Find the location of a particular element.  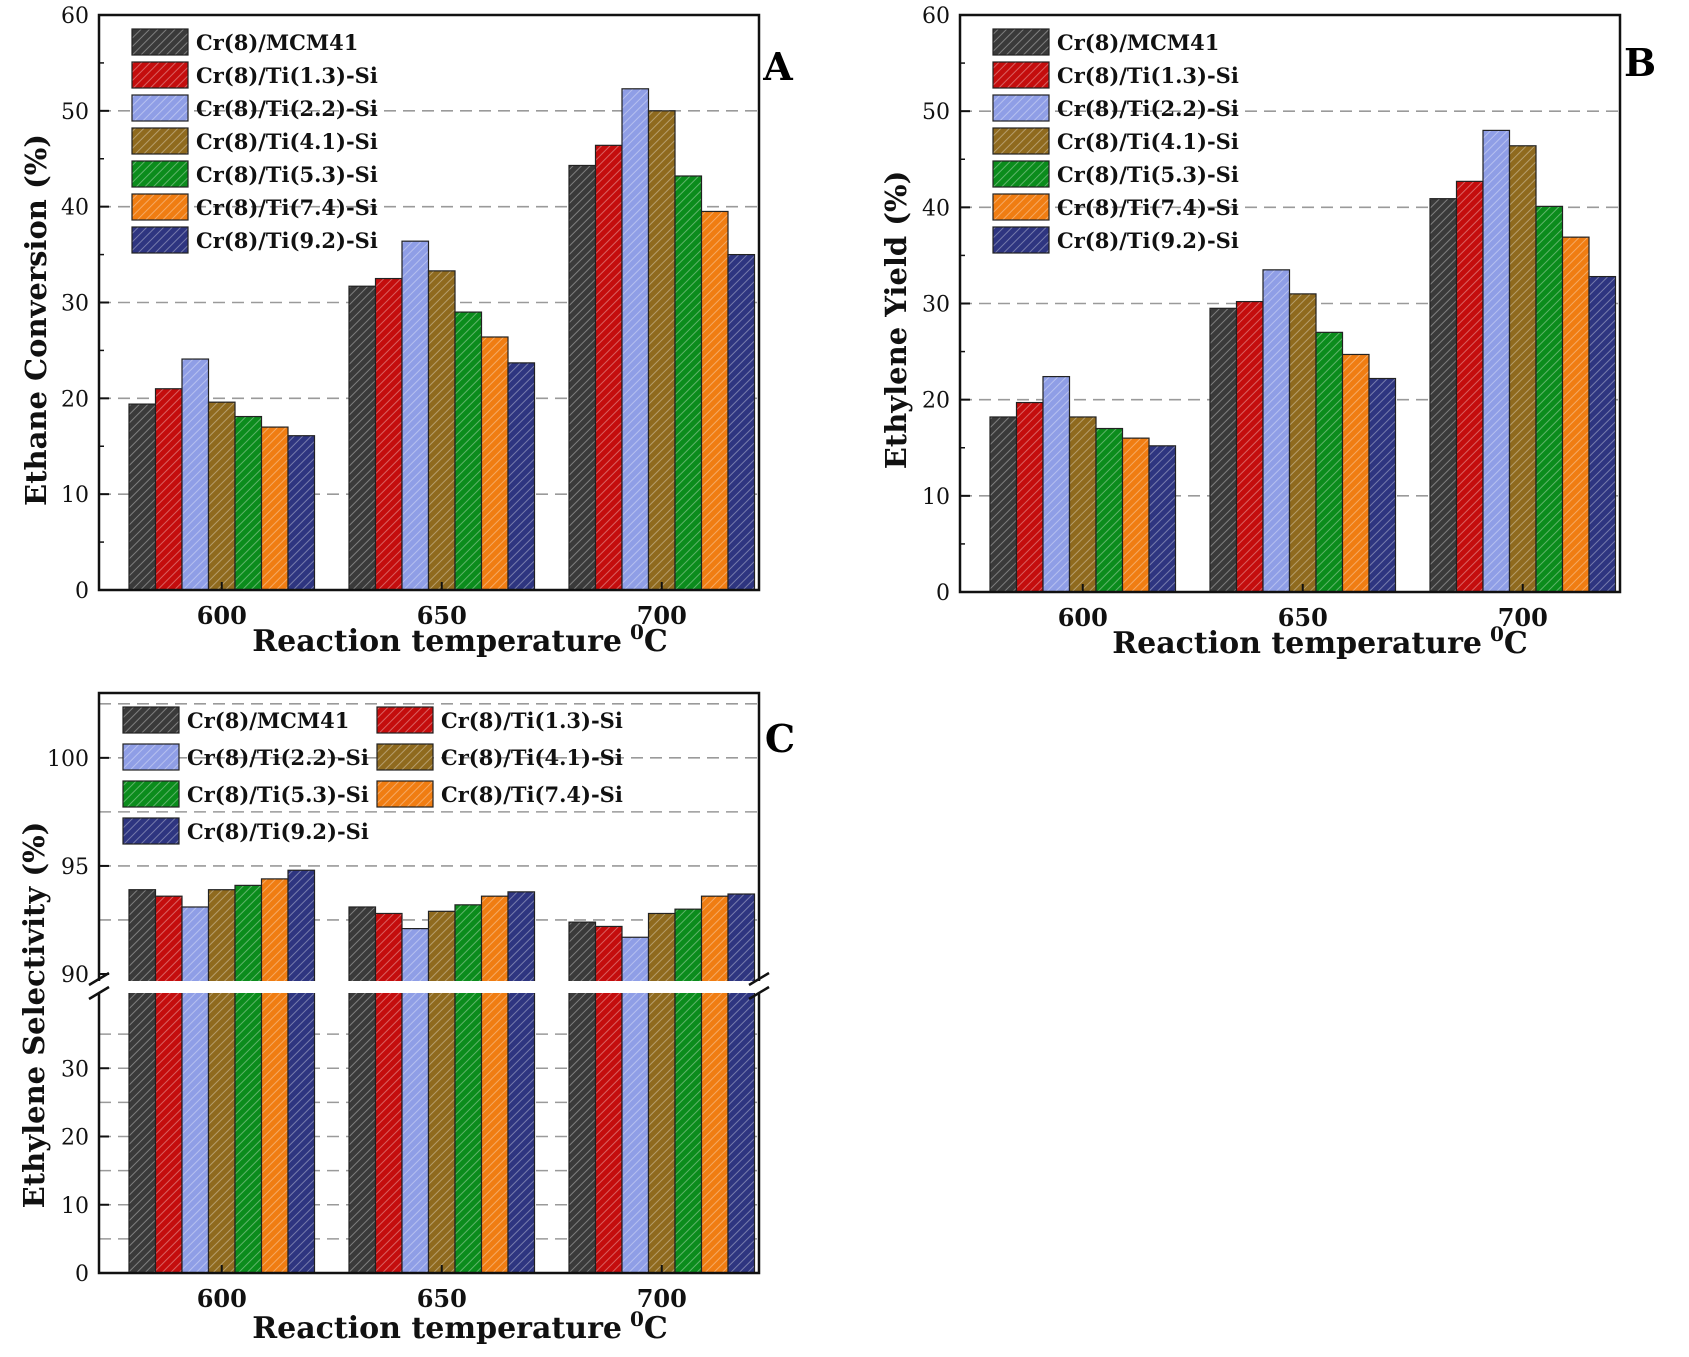

plot-frame-lower is located at coordinates (429, 1134).